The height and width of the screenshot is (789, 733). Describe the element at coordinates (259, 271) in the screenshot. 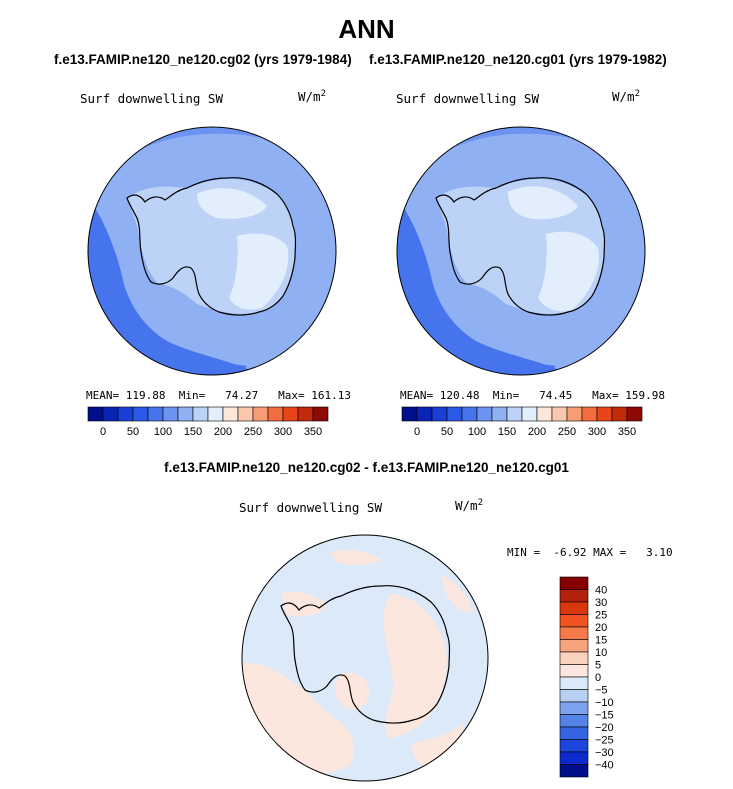

I see `ice-sheet-east-high` at that location.